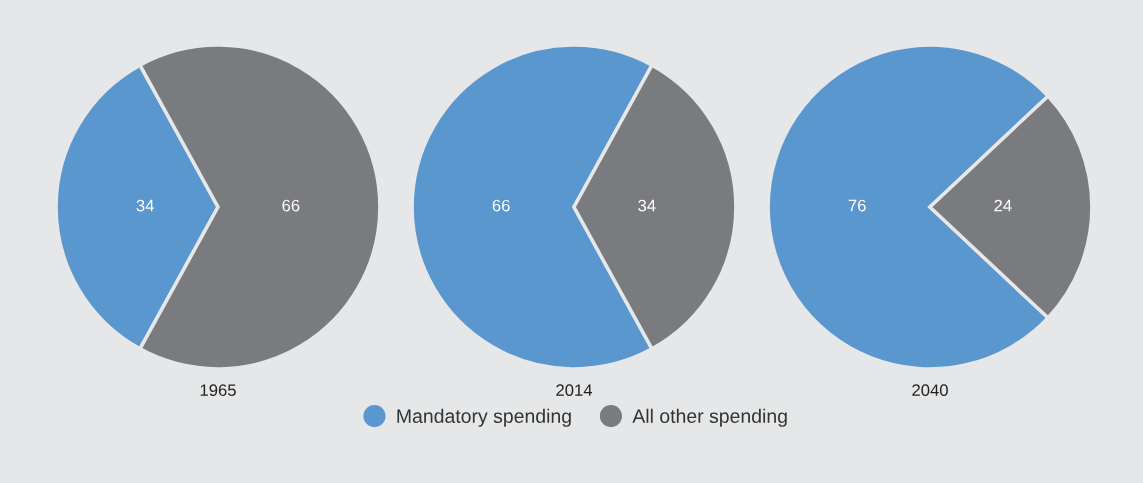 Image resolution: width=1143 pixels, height=483 pixels. What do you see at coordinates (484, 417) in the screenshot?
I see `legend-label: Mandatory spending` at bounding box center [484, 417].